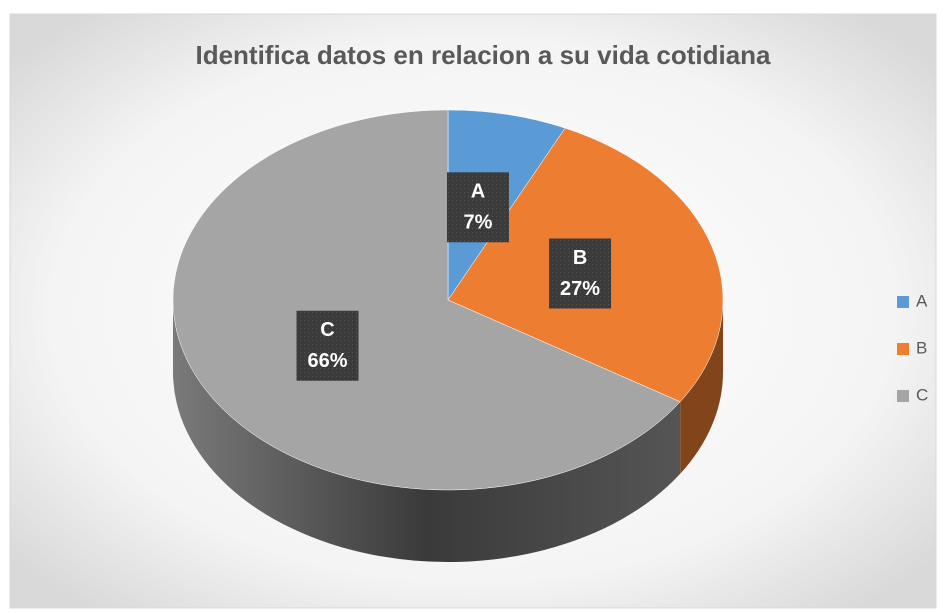  What do you see at coordinates (478, 223) in the screenshot?
I see `data-label-value: 7%` at bounding box center [478, 223].